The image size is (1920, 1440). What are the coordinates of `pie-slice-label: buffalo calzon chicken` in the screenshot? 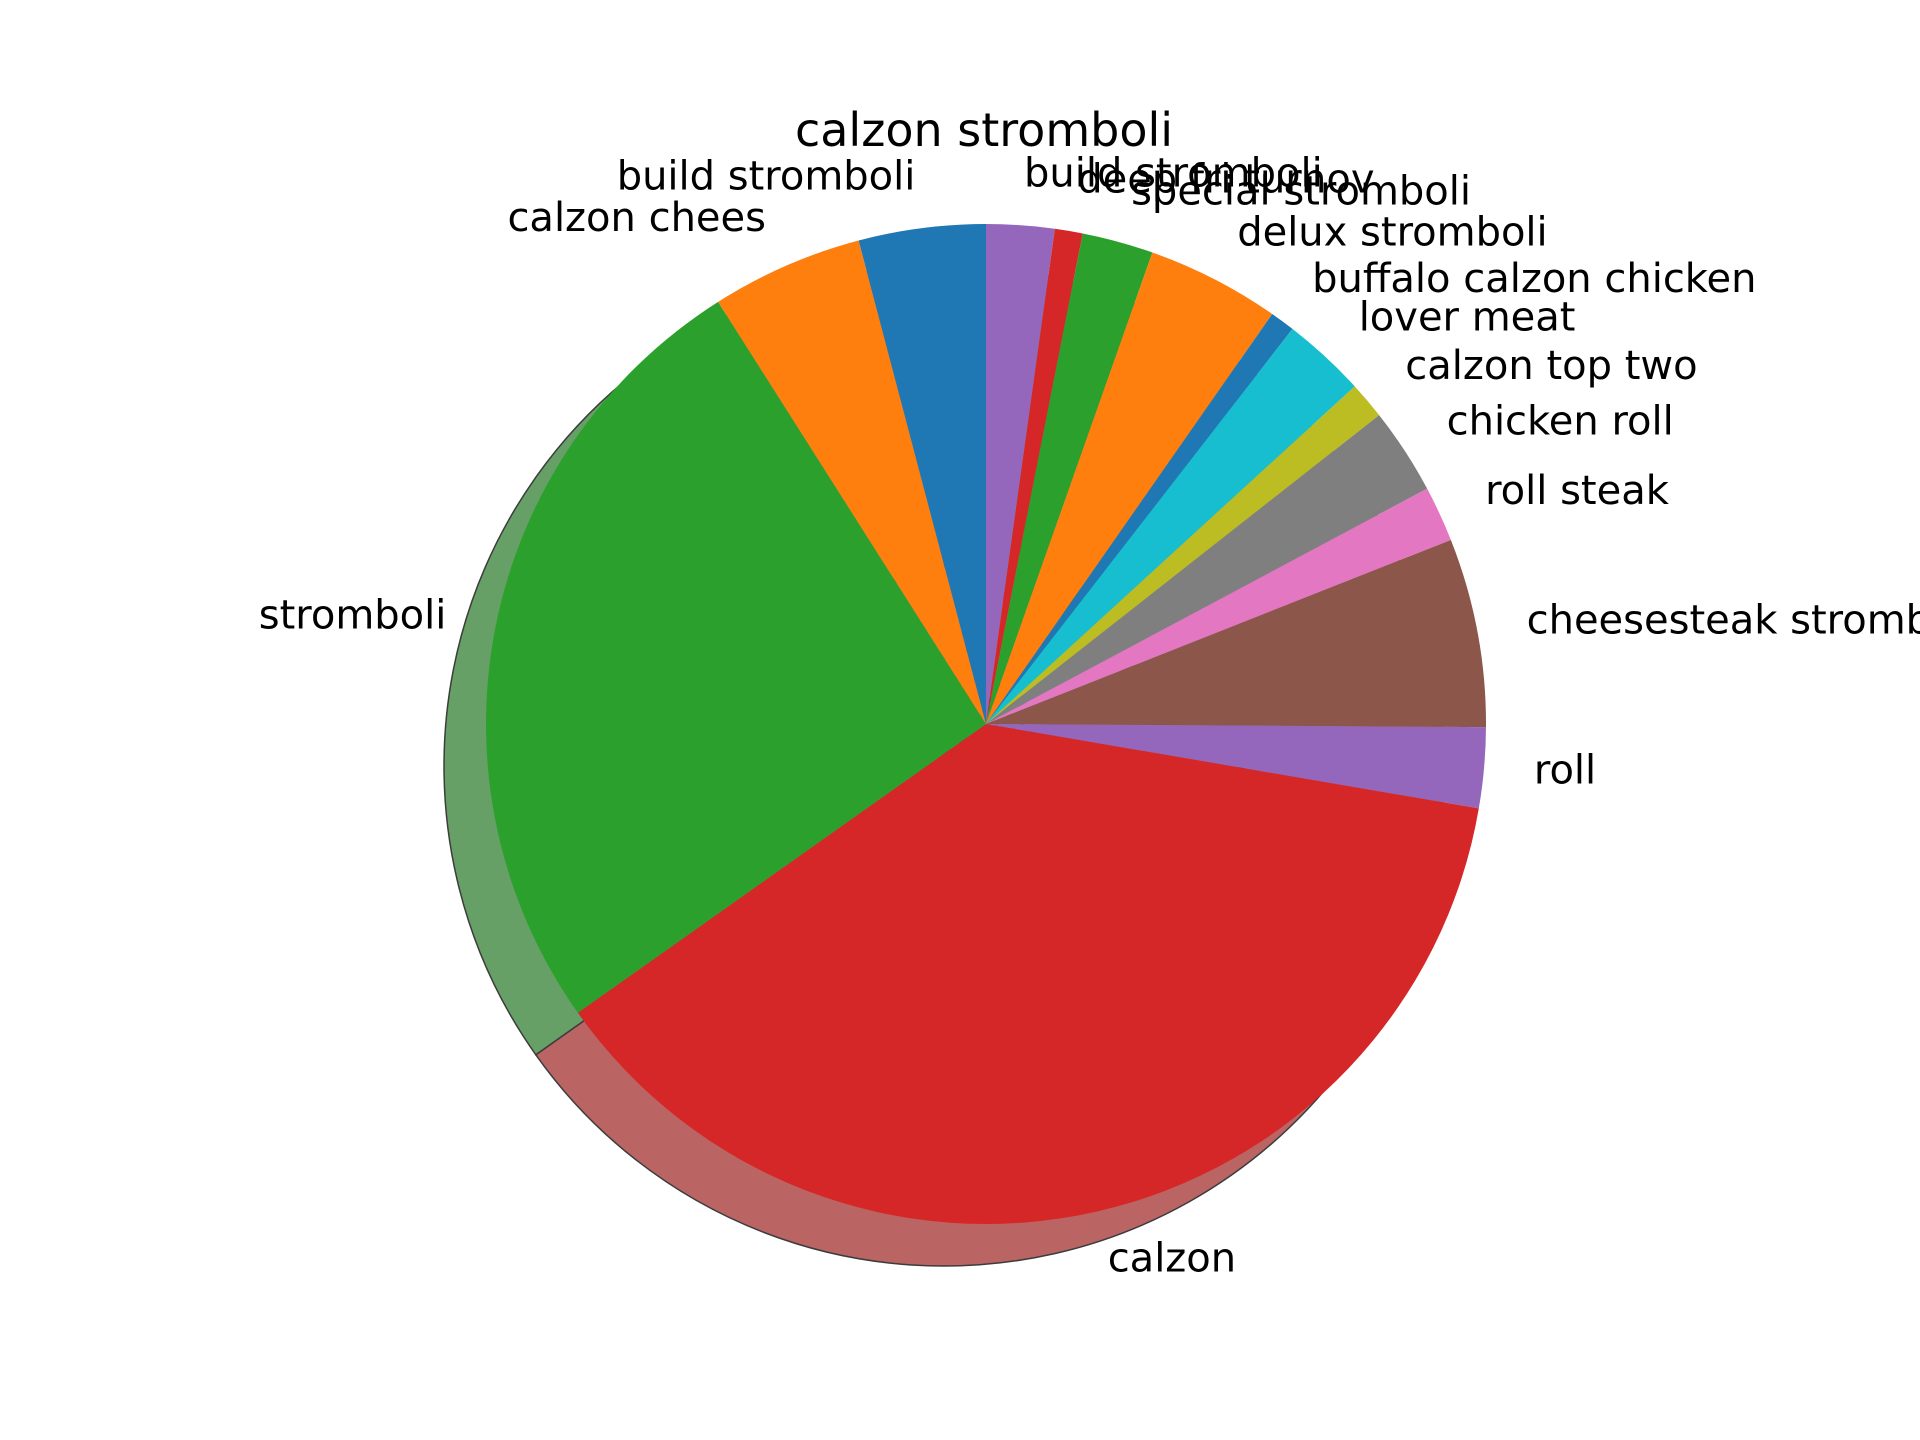 It's located at (1534, 279).